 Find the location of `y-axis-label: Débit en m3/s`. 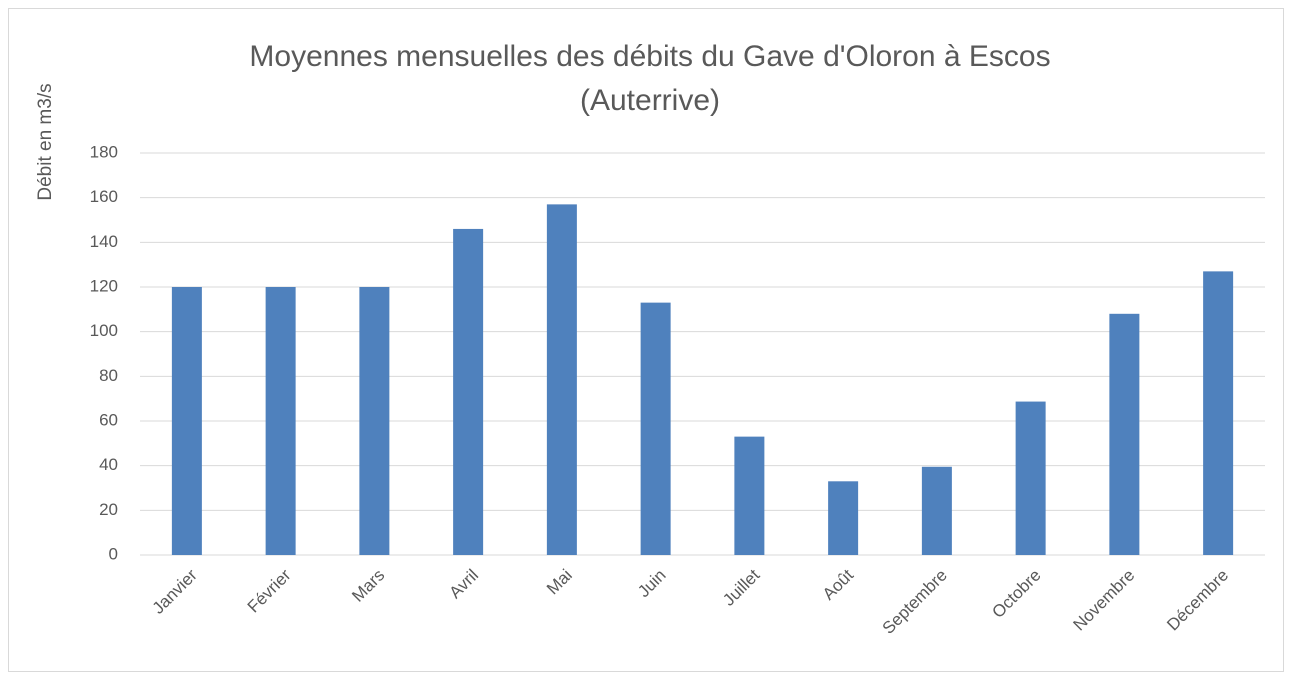

y-axis-label: Débit en m3/s is located at coordinates (45, 141).